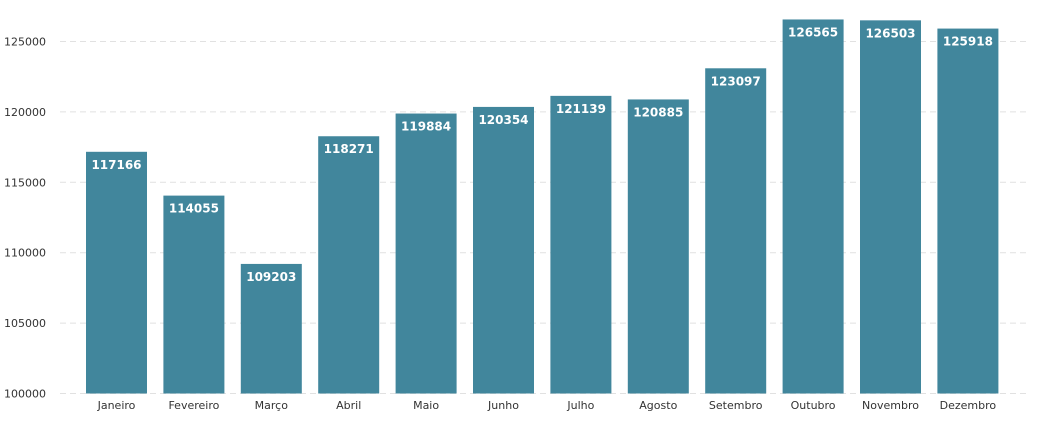 The width and height of the screenshot is (1041, 428). Describe the element at coordinates (116, 165) in the screenshot. I see `data-label: 117166` at that location.